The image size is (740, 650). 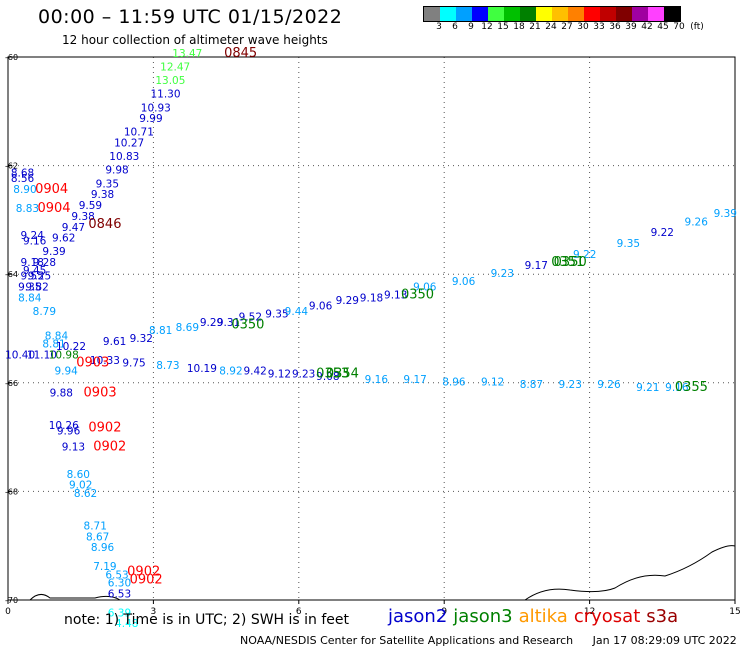 What do you see at coordinates (418, 616) in the screenshot?
I see `legend-item-jason2: jason2` at bounding box center [418, 616].